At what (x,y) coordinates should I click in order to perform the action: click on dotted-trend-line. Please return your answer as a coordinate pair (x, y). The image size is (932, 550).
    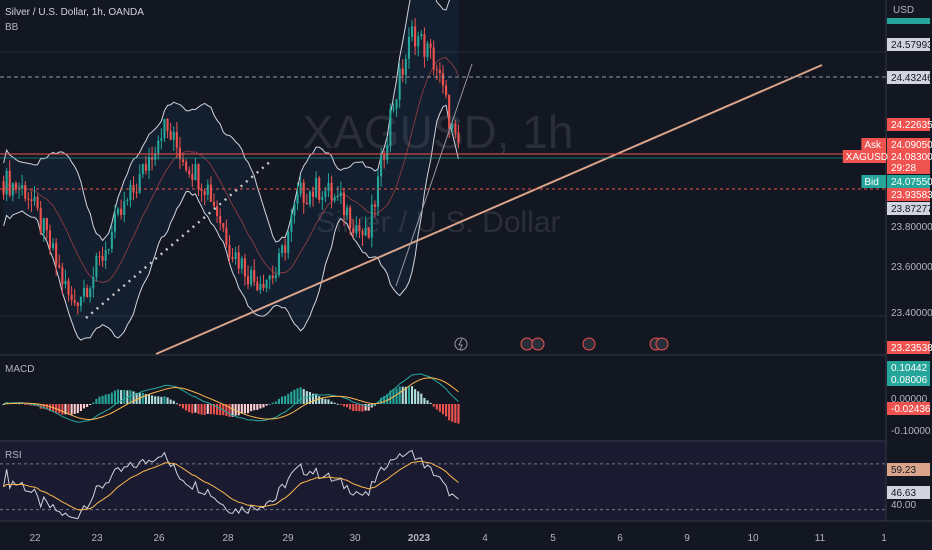
    Looking at the image, I should click on (179, 239).